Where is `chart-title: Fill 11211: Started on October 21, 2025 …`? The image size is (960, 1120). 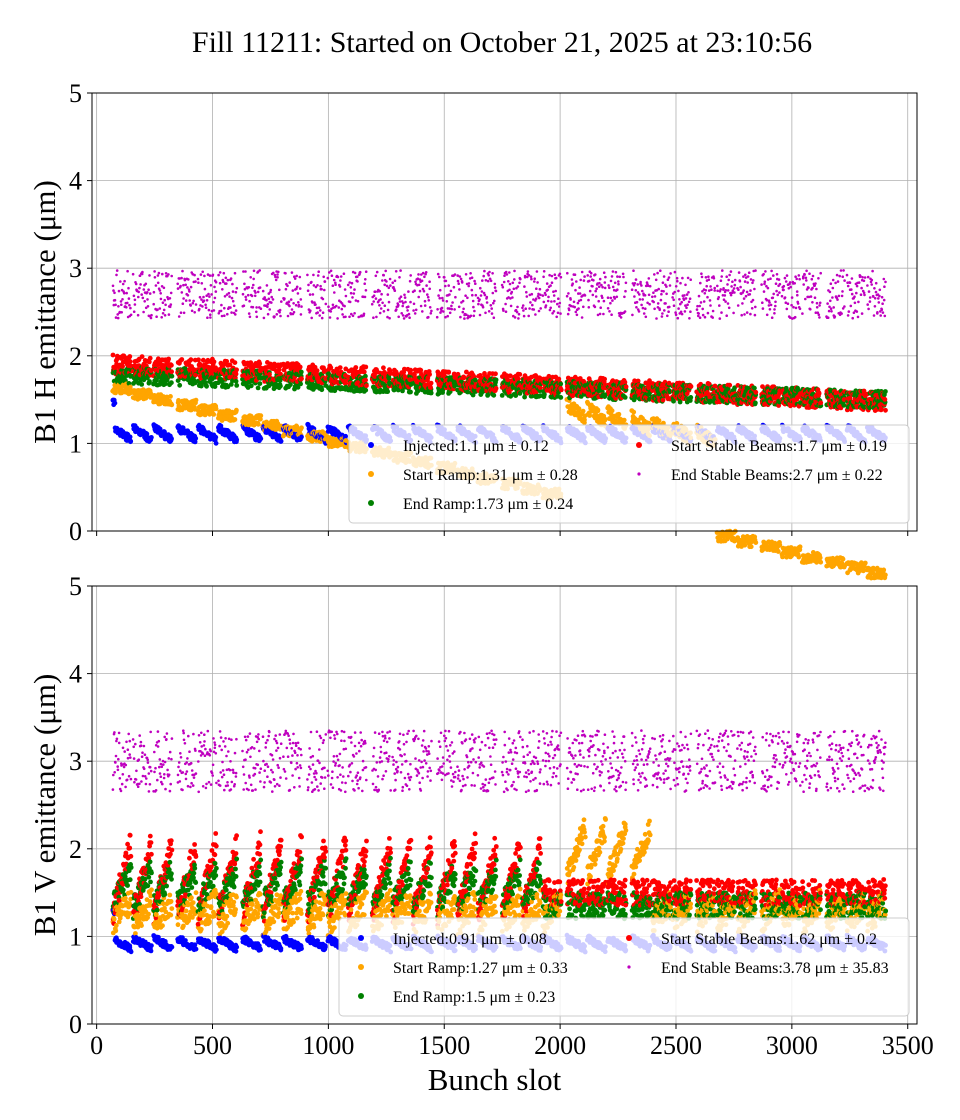 chart-title: Fill 11211: Started on October 21, 2025 … is located at coordinates (502, 42).